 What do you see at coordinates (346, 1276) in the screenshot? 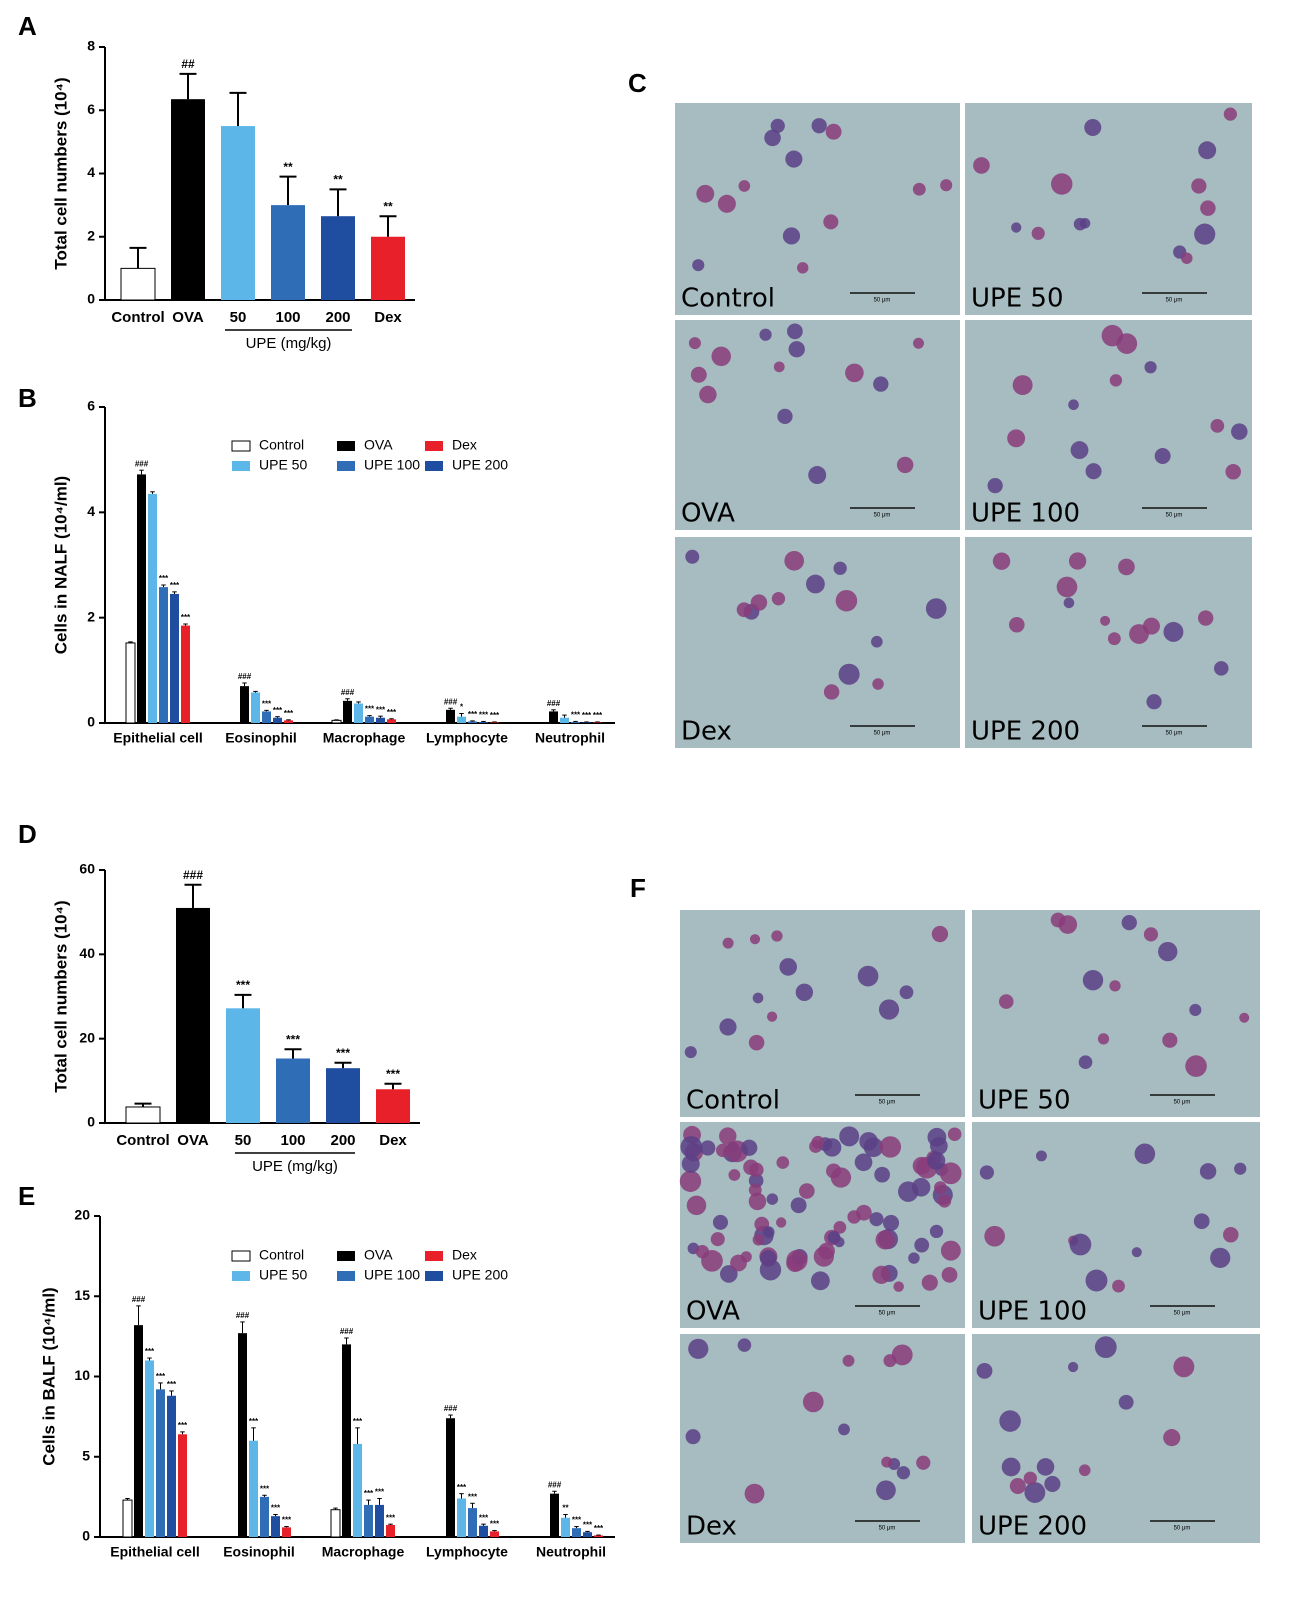
I see `legend-swatch` at bounding box center [346, 1276].